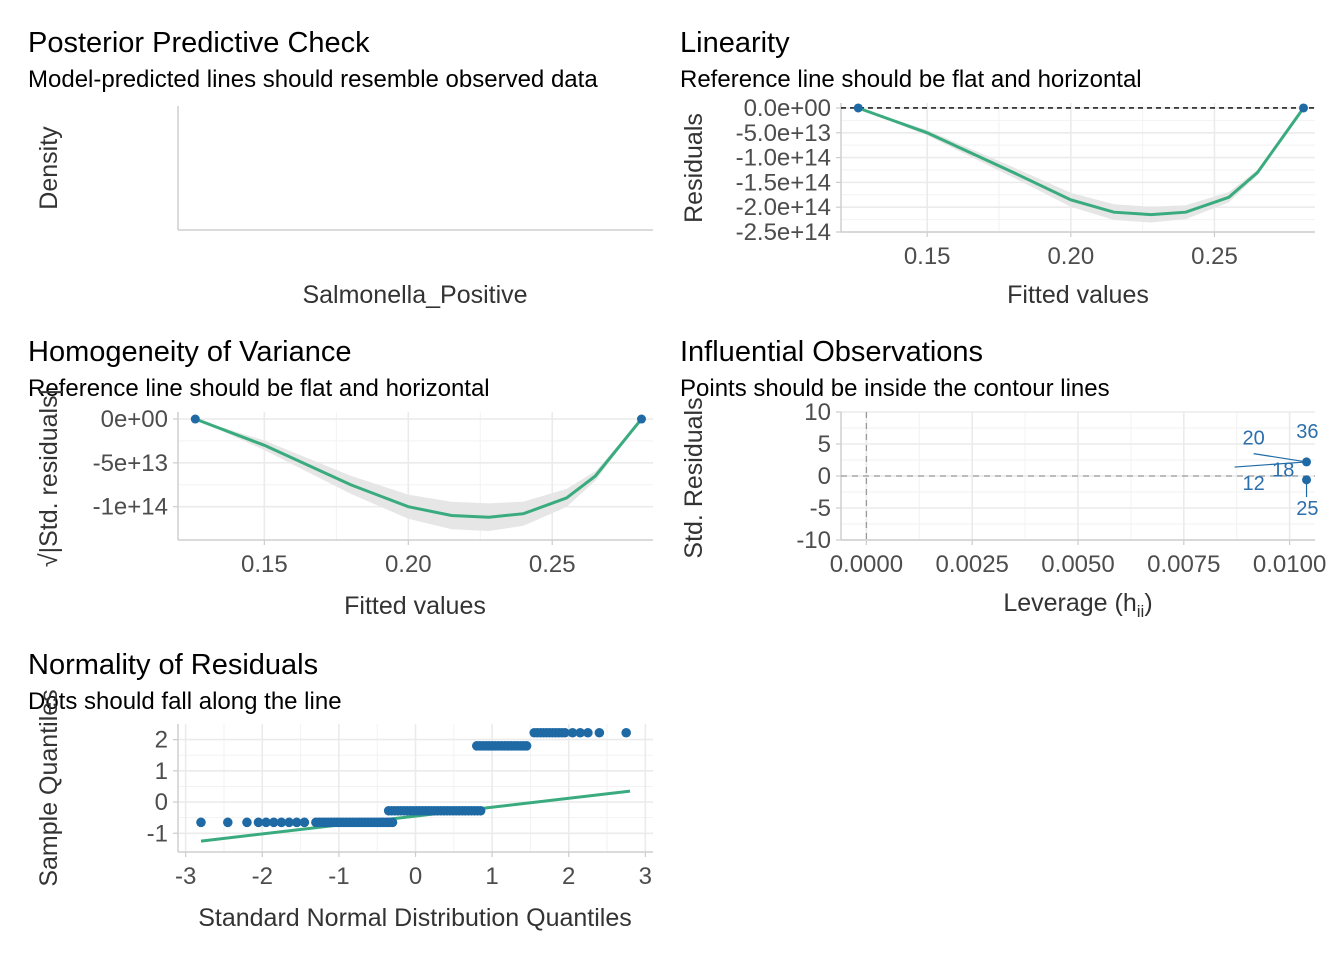 This screenshot has width=1344, height=960. Describe the element at coordinates (1069, 603) in the screenshot. I see `influential-x-axis-title-main: Leverage (h` at that location.